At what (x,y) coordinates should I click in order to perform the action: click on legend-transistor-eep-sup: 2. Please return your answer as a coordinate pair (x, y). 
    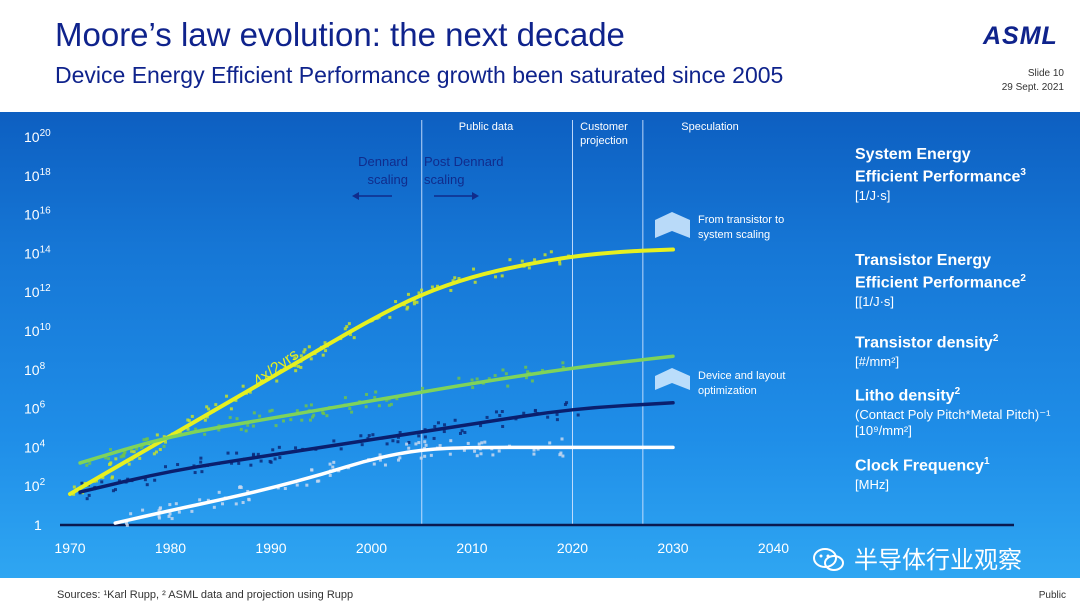
    Looking at the image, I should click on (1023, 278).